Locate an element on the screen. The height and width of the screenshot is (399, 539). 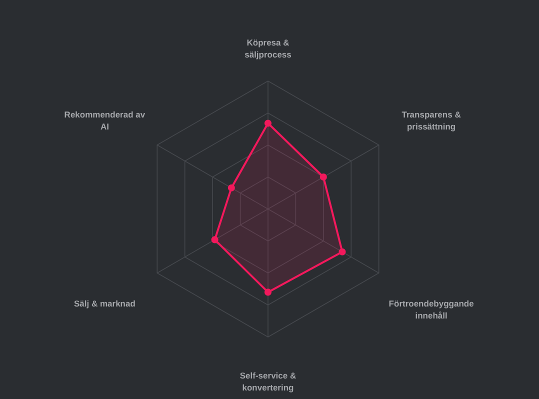
spoke-label: Förtroendebyggande innehåll is located at coordinates (431, 309).